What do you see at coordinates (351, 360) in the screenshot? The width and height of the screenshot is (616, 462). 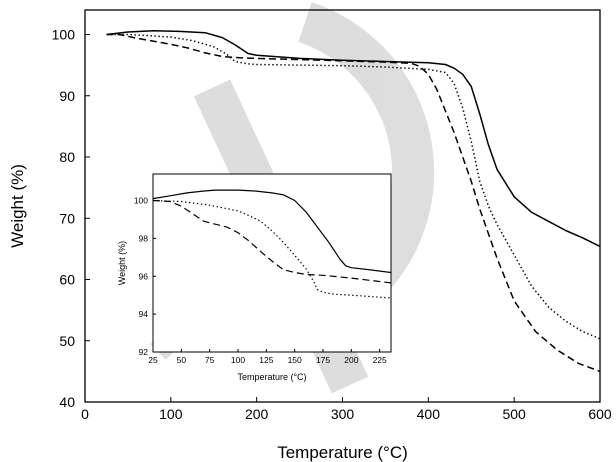 I see `inset-x-tick-label: 200` at bounding box center [351, 360].